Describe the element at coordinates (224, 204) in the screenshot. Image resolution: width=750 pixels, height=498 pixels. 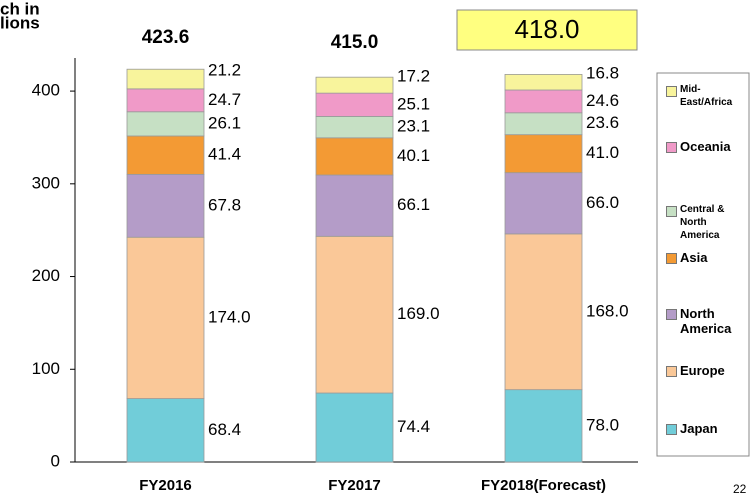
I see `data-label: 67.8` at that location.